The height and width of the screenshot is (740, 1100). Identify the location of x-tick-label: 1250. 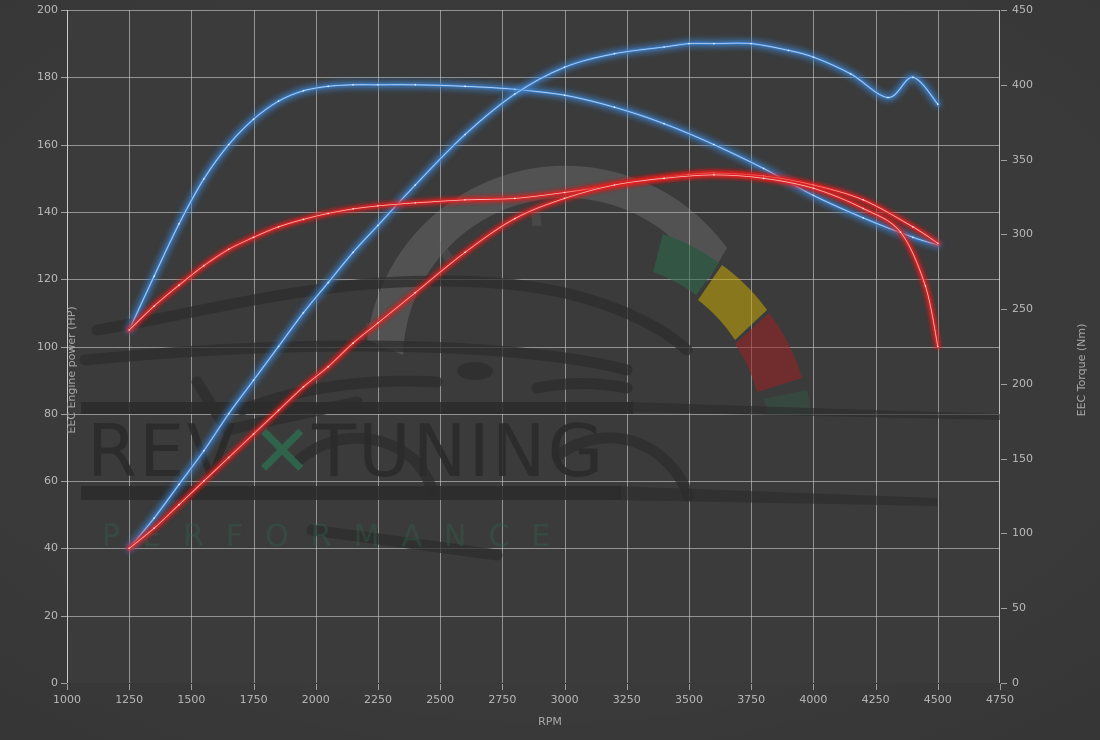
(129, 699).